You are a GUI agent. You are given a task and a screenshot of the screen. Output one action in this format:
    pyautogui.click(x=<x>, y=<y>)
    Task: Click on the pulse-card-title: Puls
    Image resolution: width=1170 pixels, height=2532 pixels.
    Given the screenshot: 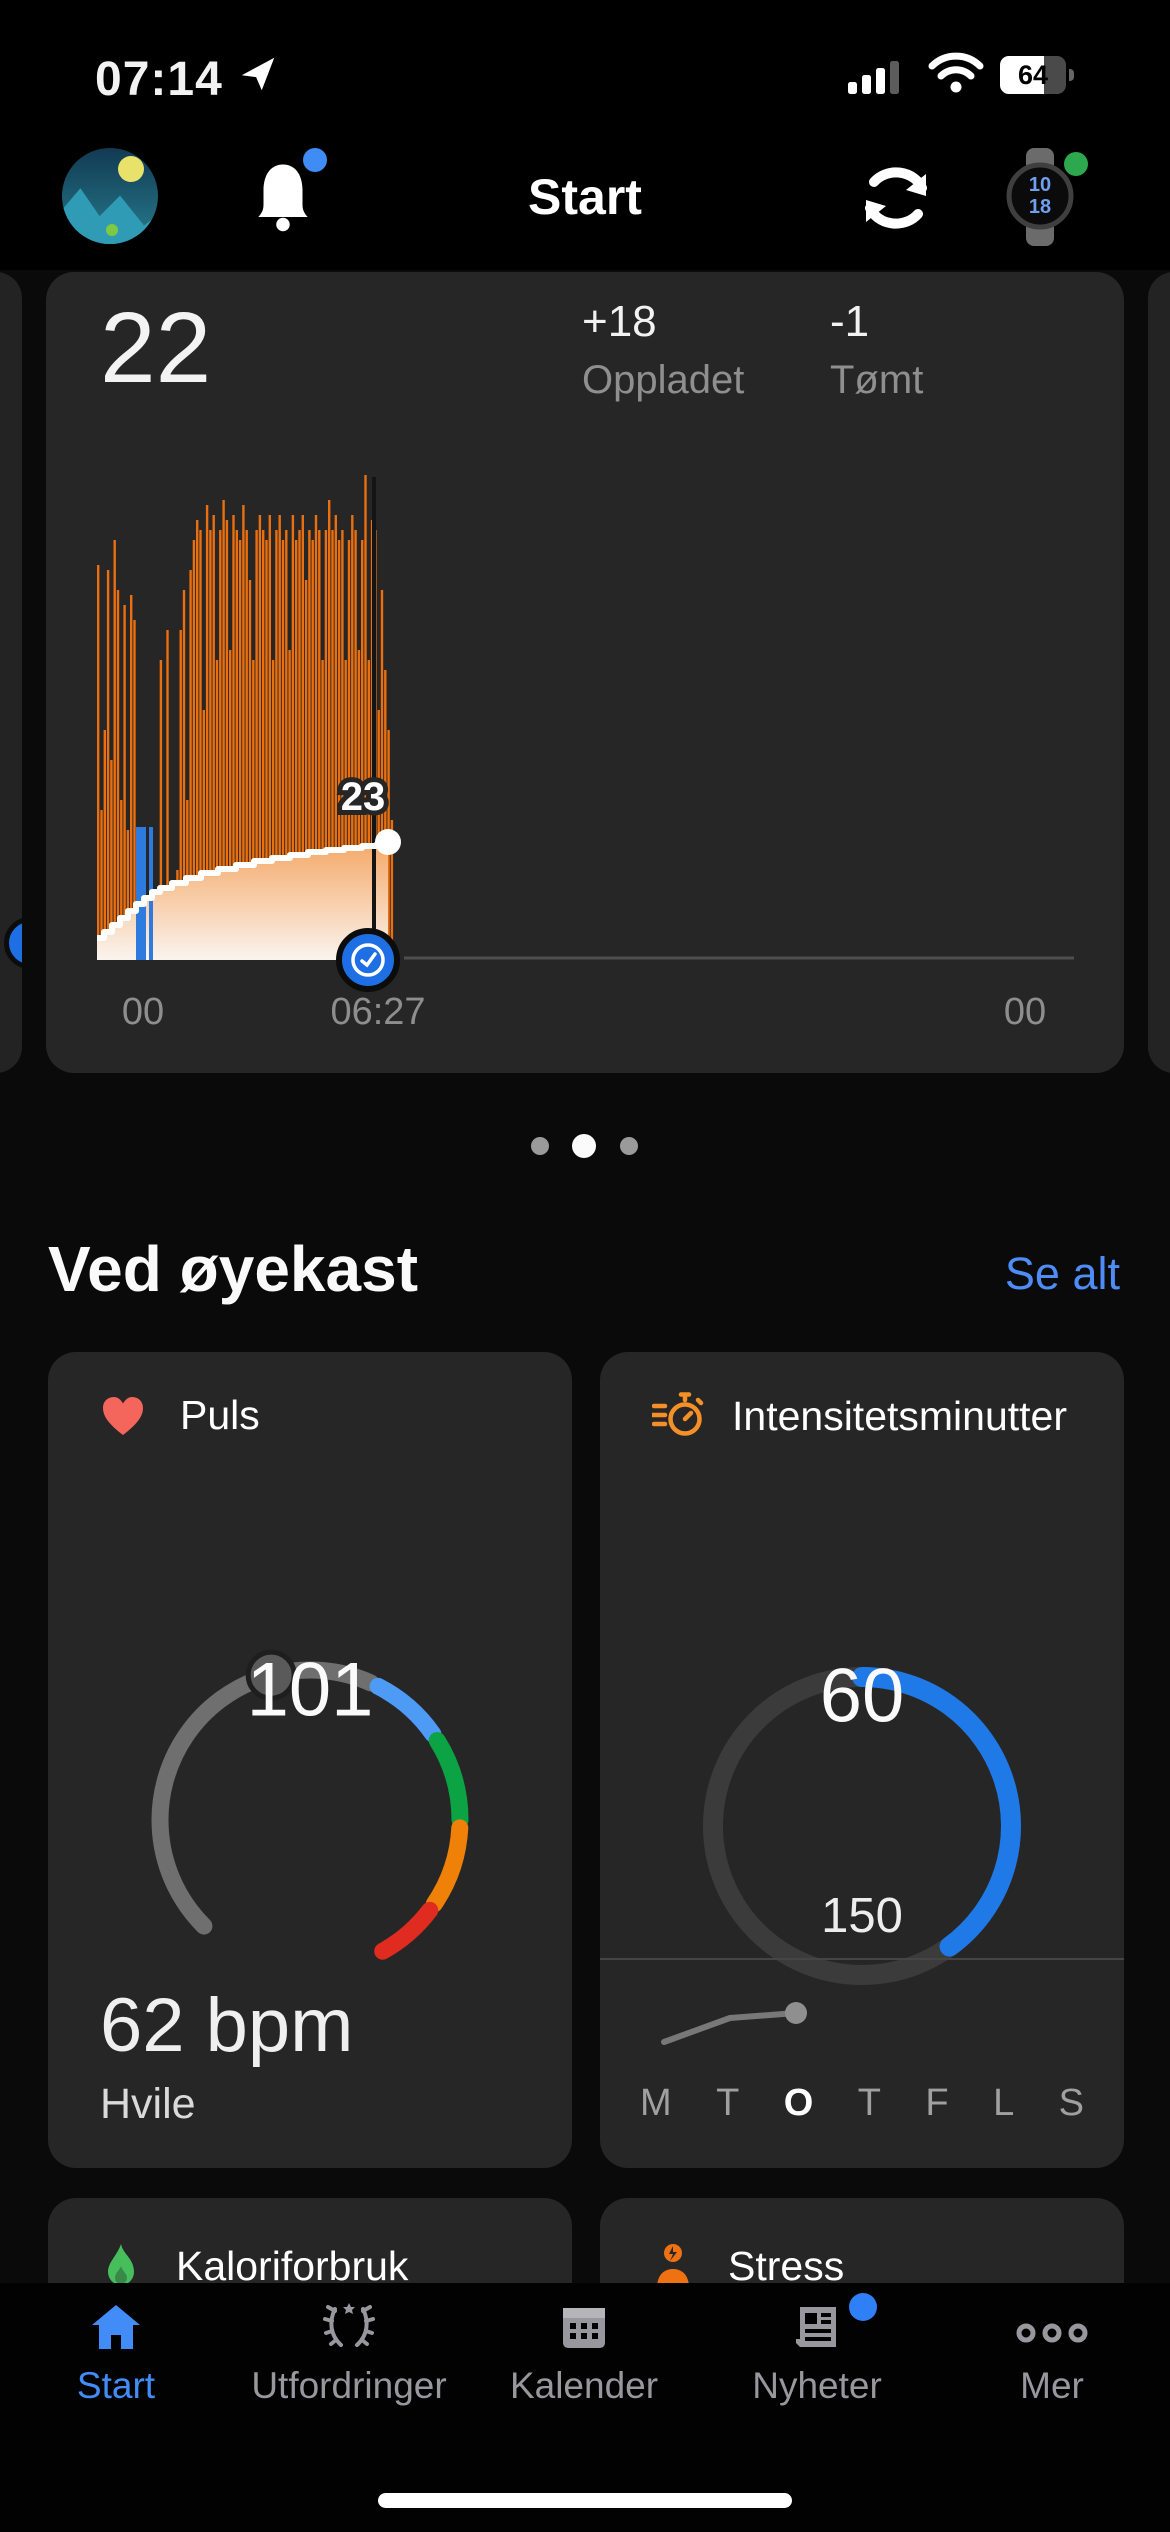 What is the action you would take?
    pyautogui.click(x=220, y=1415)
    